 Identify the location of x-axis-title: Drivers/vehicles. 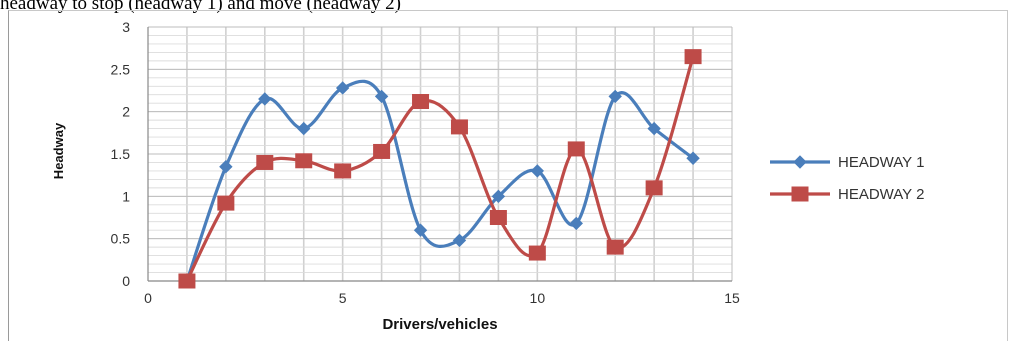
(439, 324).